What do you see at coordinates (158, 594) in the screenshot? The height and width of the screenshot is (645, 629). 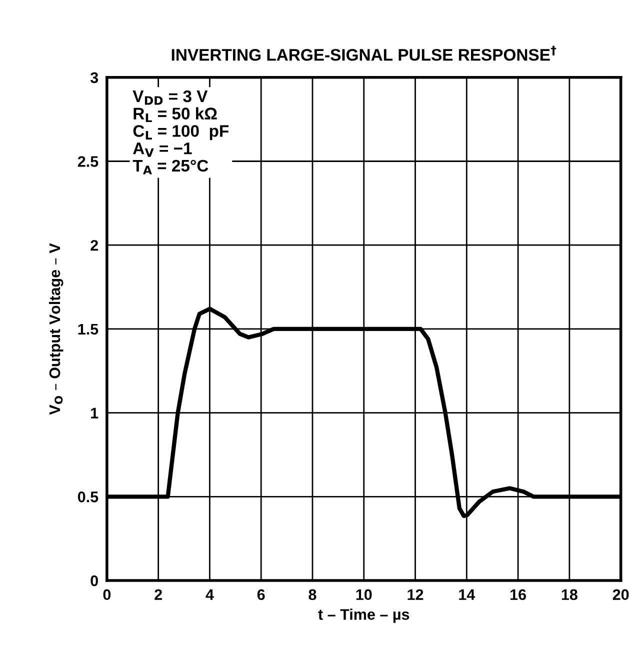 I see `x-tick-label: 2` at bounding box center [158, 594].